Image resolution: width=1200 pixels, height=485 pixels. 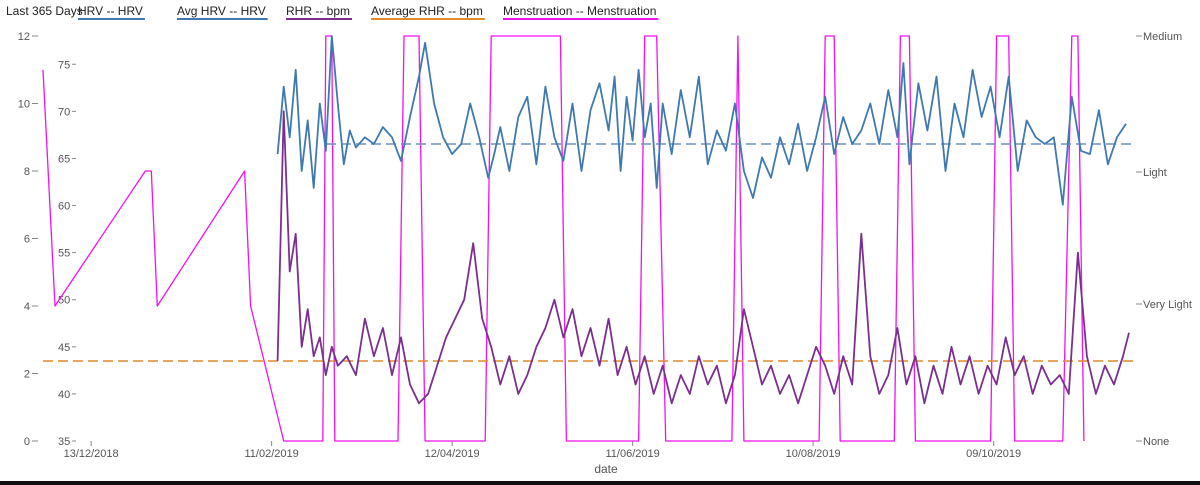 What do you see at coordinates (64, 395) in the screenshot?
I see `left-inner-tick-40: 40` at bounding box center [64, 395].